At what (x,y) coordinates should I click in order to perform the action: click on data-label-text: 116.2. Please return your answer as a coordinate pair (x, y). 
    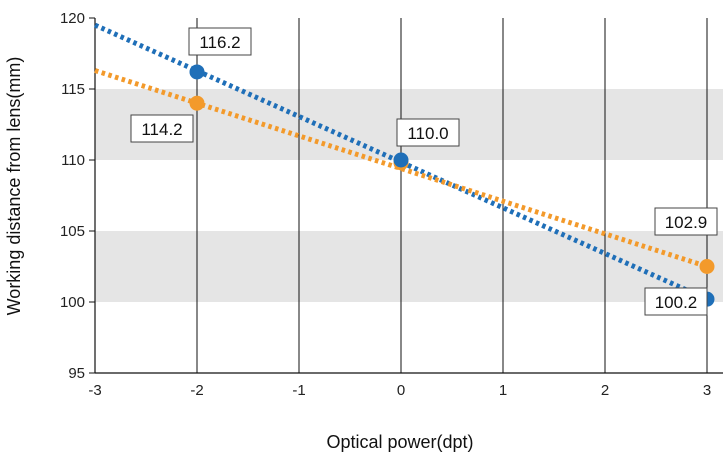
    Looking at the image, I should click on (219, 42).